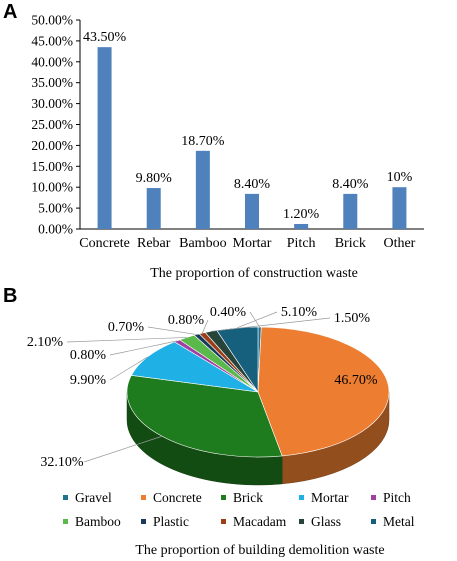  What do you see at coordinates (55, 229) in the screenshot?
I see `y-tick-label: 0.00%` at bounding box center [55, 229].